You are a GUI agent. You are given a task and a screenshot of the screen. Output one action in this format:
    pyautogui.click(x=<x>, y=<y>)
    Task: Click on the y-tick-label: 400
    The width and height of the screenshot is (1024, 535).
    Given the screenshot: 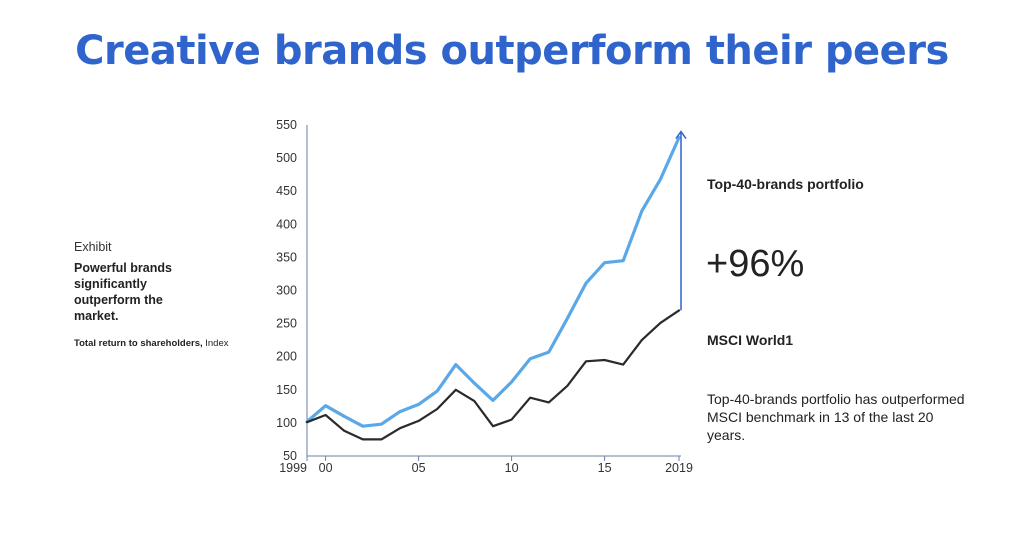 What is the action you would take?
    pyautogui.click(x=286, y=224)
    